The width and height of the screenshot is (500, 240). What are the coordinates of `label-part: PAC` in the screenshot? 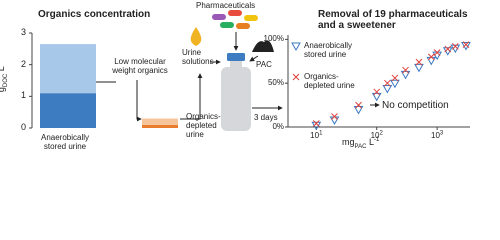 It's located at (360, 146).